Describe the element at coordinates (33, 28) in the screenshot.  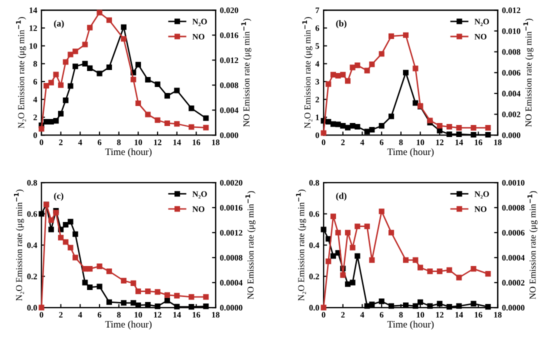
I see `y-tick-label: 12` at that location.